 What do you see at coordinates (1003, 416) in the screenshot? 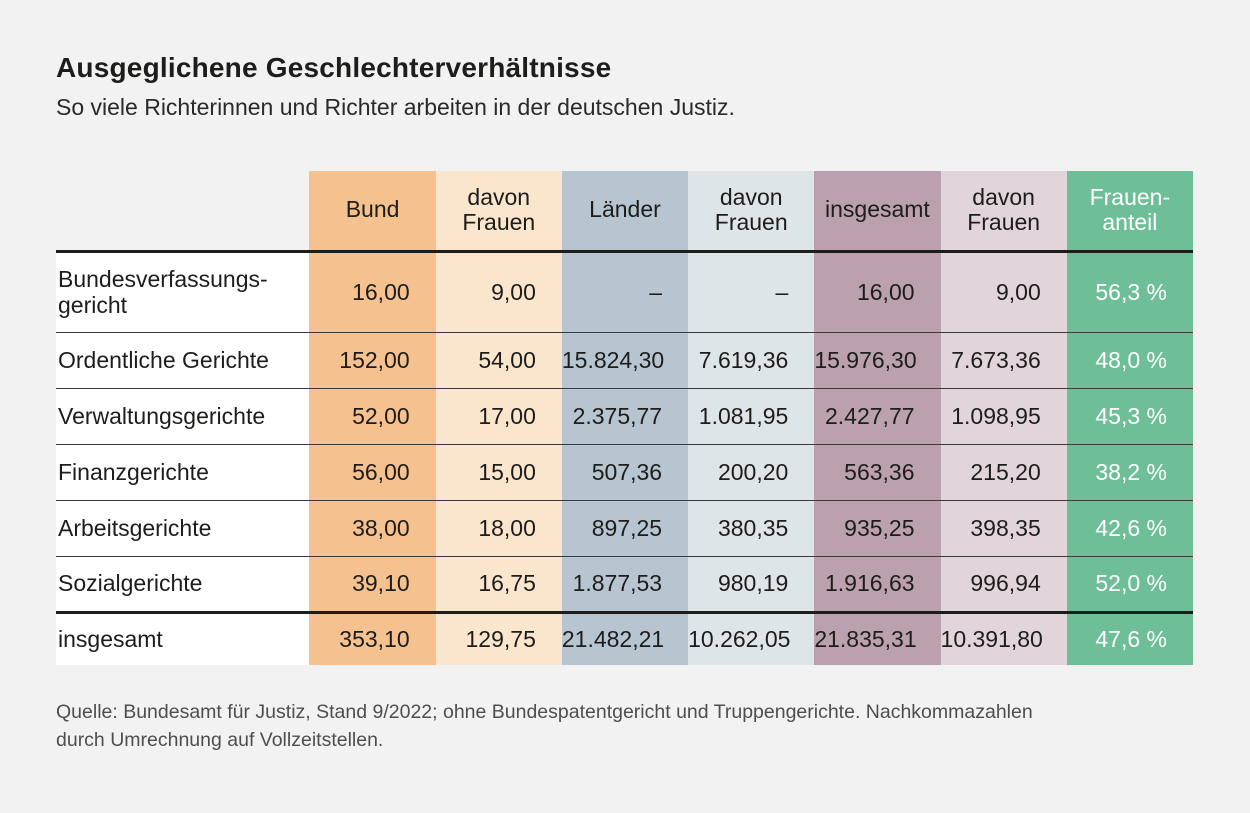
I see `cell-value: 1.098,95` at bounding box center [1003, 416].